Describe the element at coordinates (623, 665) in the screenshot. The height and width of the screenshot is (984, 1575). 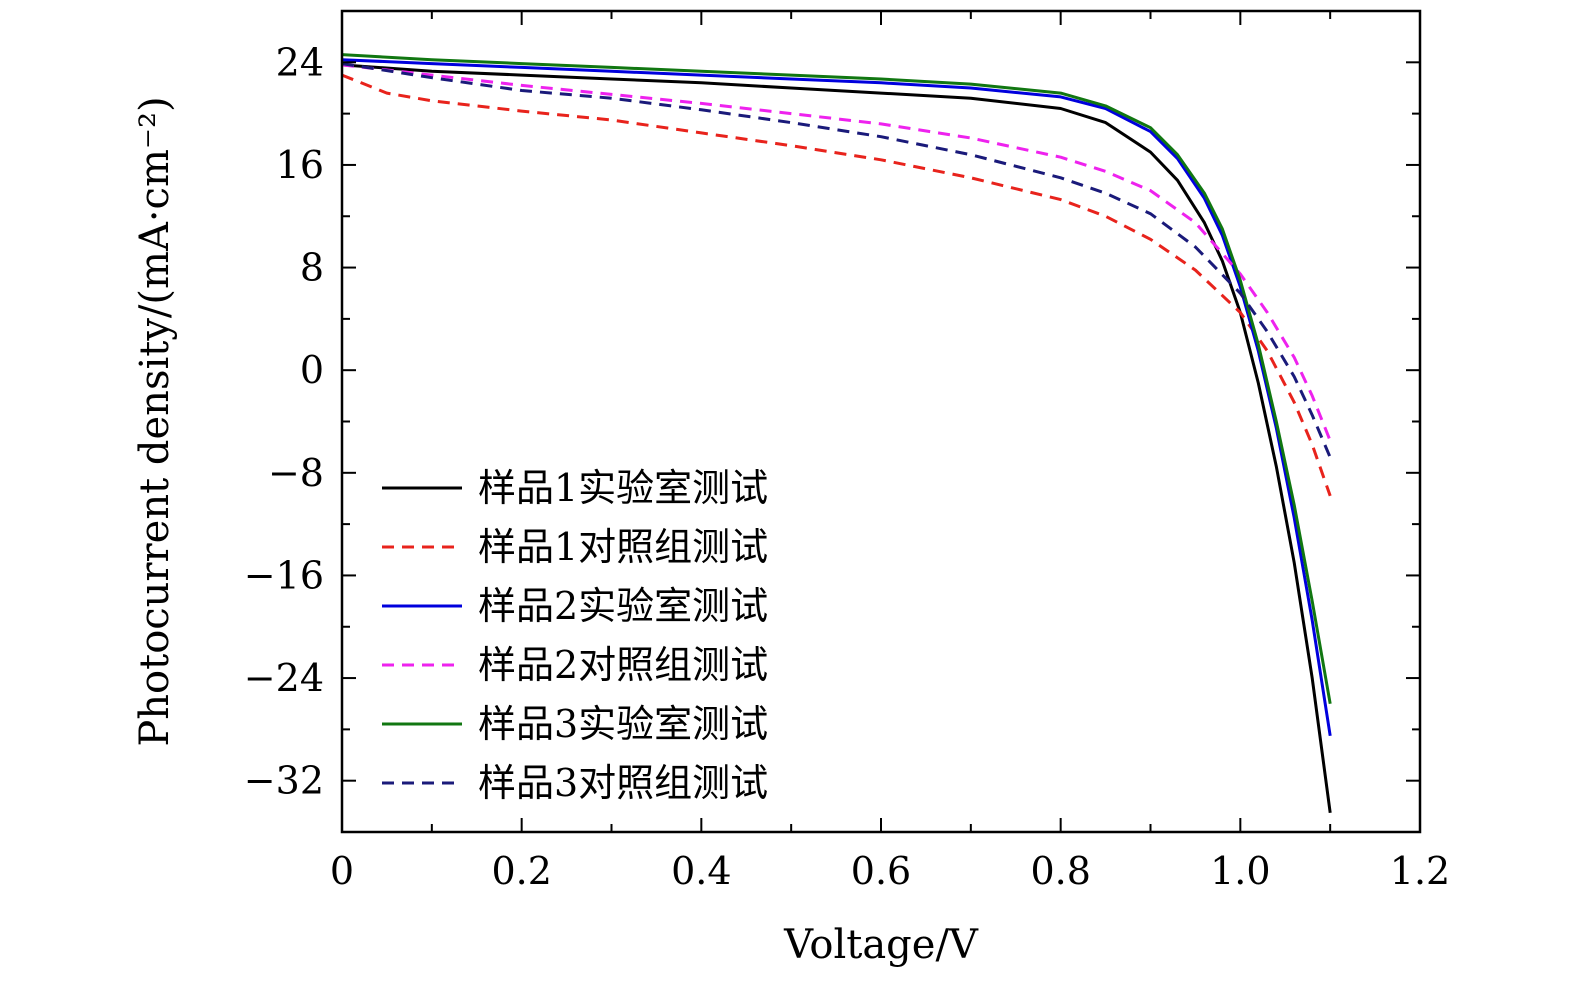
I see `legend-label-4: 样品2对照组测试` at that location.